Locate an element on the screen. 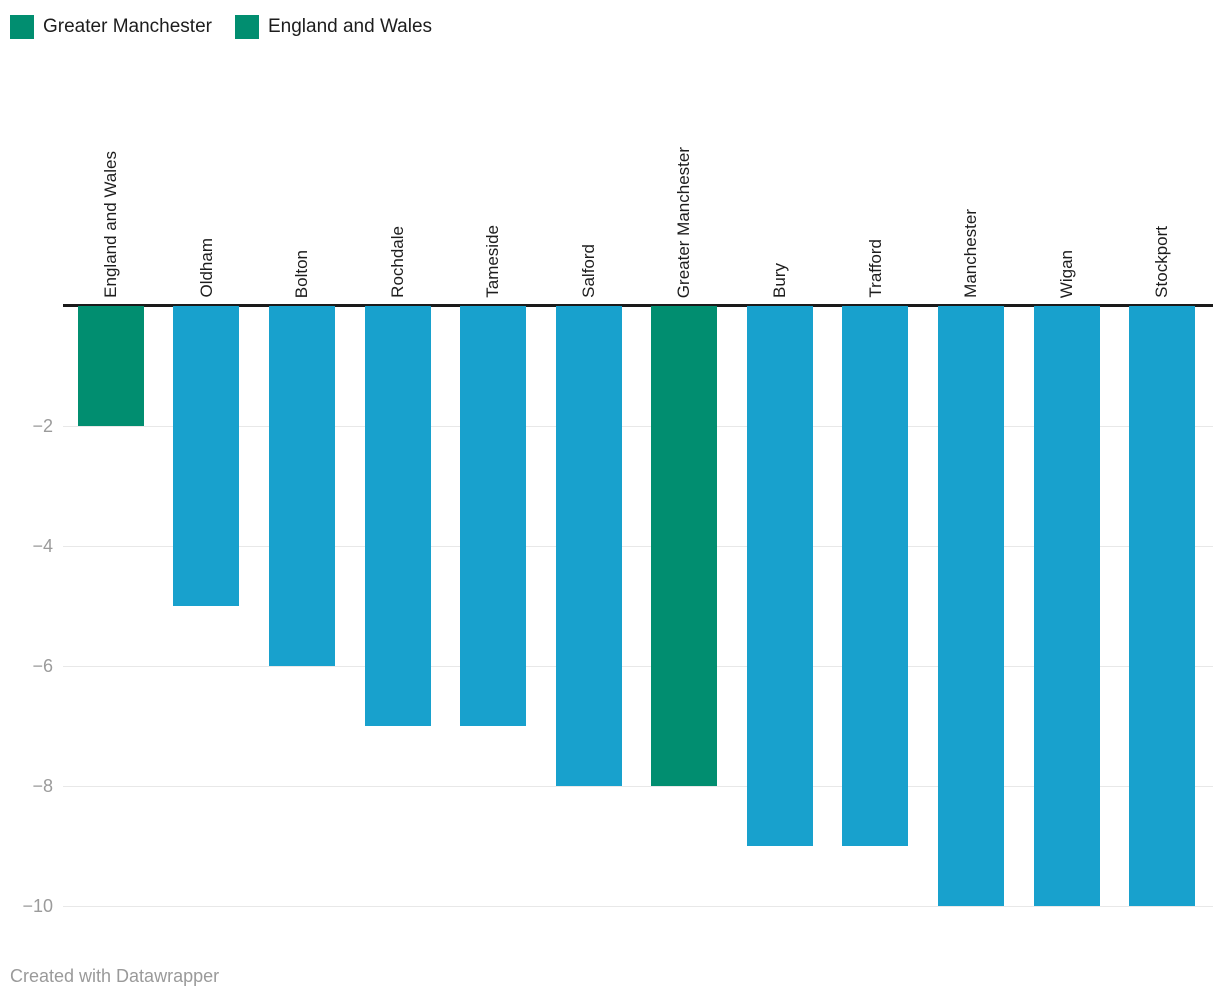  label-slot-salford: Salford is located at coordinates (589, 178).